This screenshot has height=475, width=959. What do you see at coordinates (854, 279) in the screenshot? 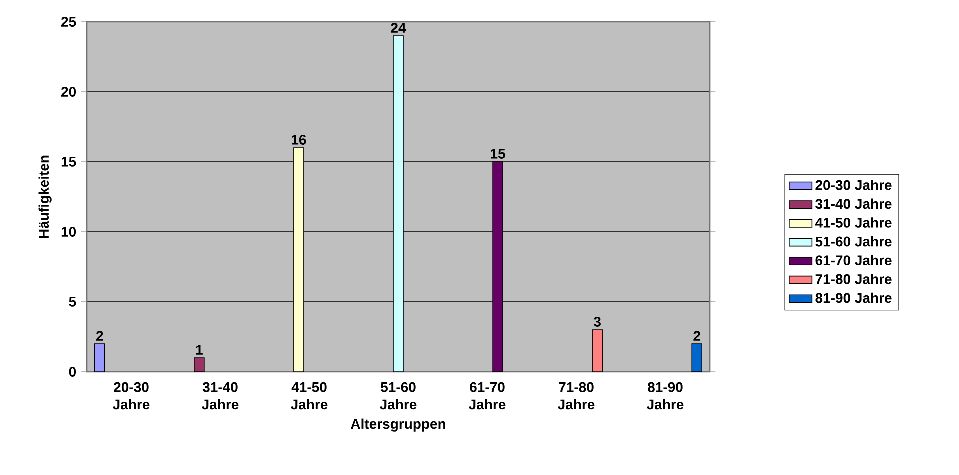
I see `legend-label: 71-80 Jahre` at bounding box center [854, 279].